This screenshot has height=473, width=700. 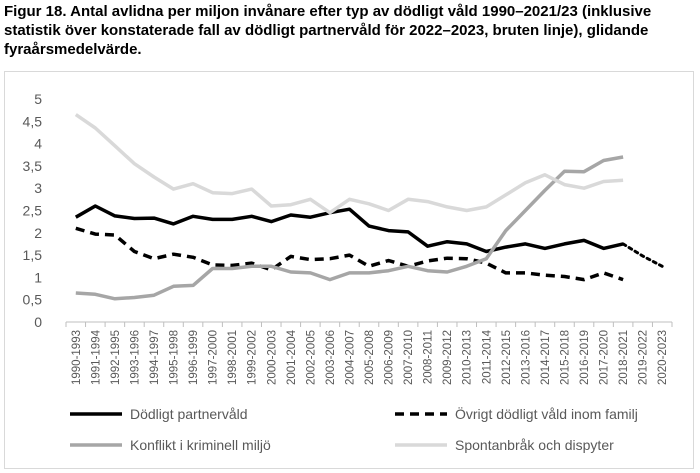 What do you see at coordinates (135, 357) in the screenshot?
I see `x-tick-label: 1993-1996` at bounding box center [135, 357].